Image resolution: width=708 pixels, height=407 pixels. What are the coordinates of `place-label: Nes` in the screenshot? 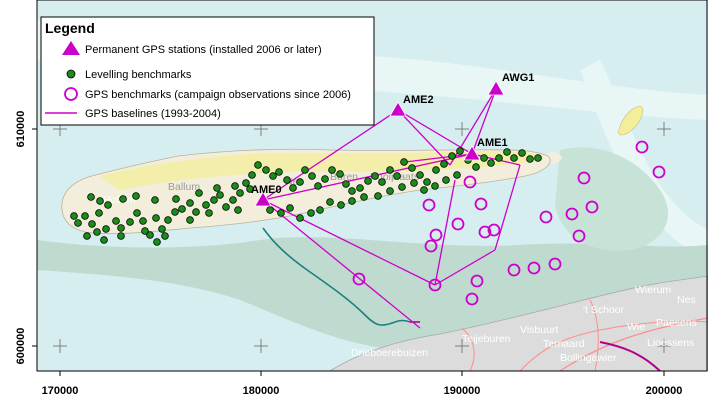 It's located at (686, 300).